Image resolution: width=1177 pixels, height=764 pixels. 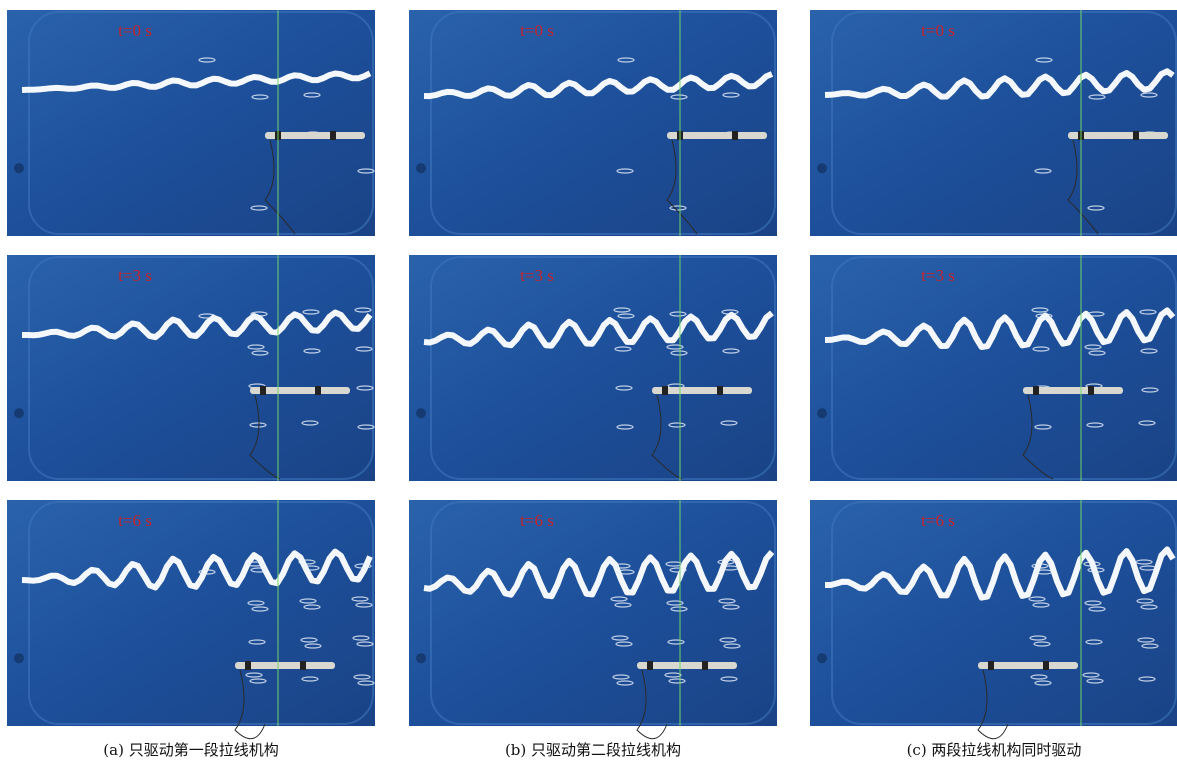 What do you see at coordinates (994, 750) in the screenshot?
I see `panel-caption: (c) 两段拉线机构同时驱动` at bounding box center [994, 750].